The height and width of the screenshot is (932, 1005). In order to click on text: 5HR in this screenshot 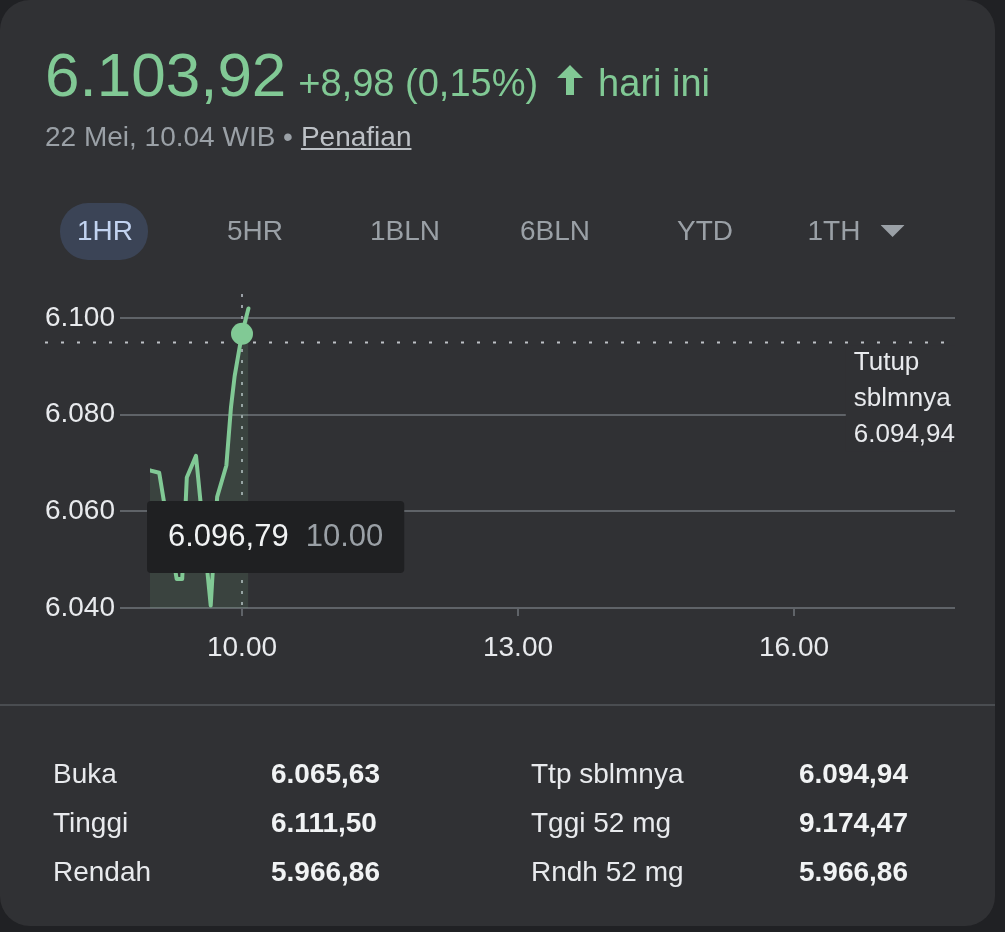, I will do `click(255, 230)`.